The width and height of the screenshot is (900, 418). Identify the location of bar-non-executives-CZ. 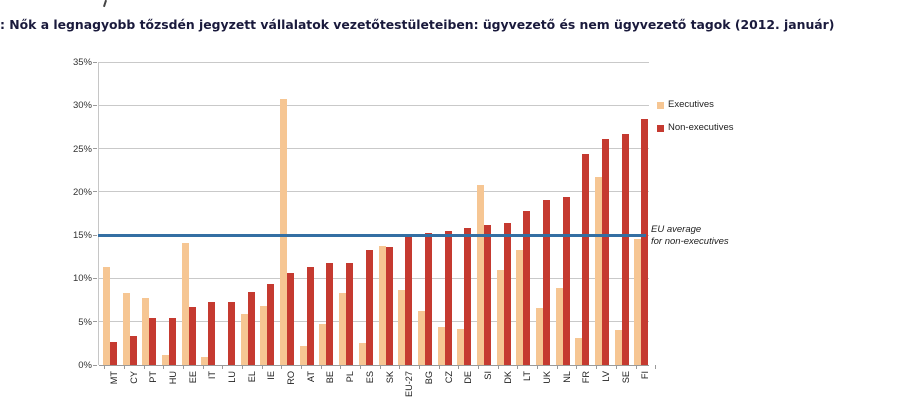
(448, 297).